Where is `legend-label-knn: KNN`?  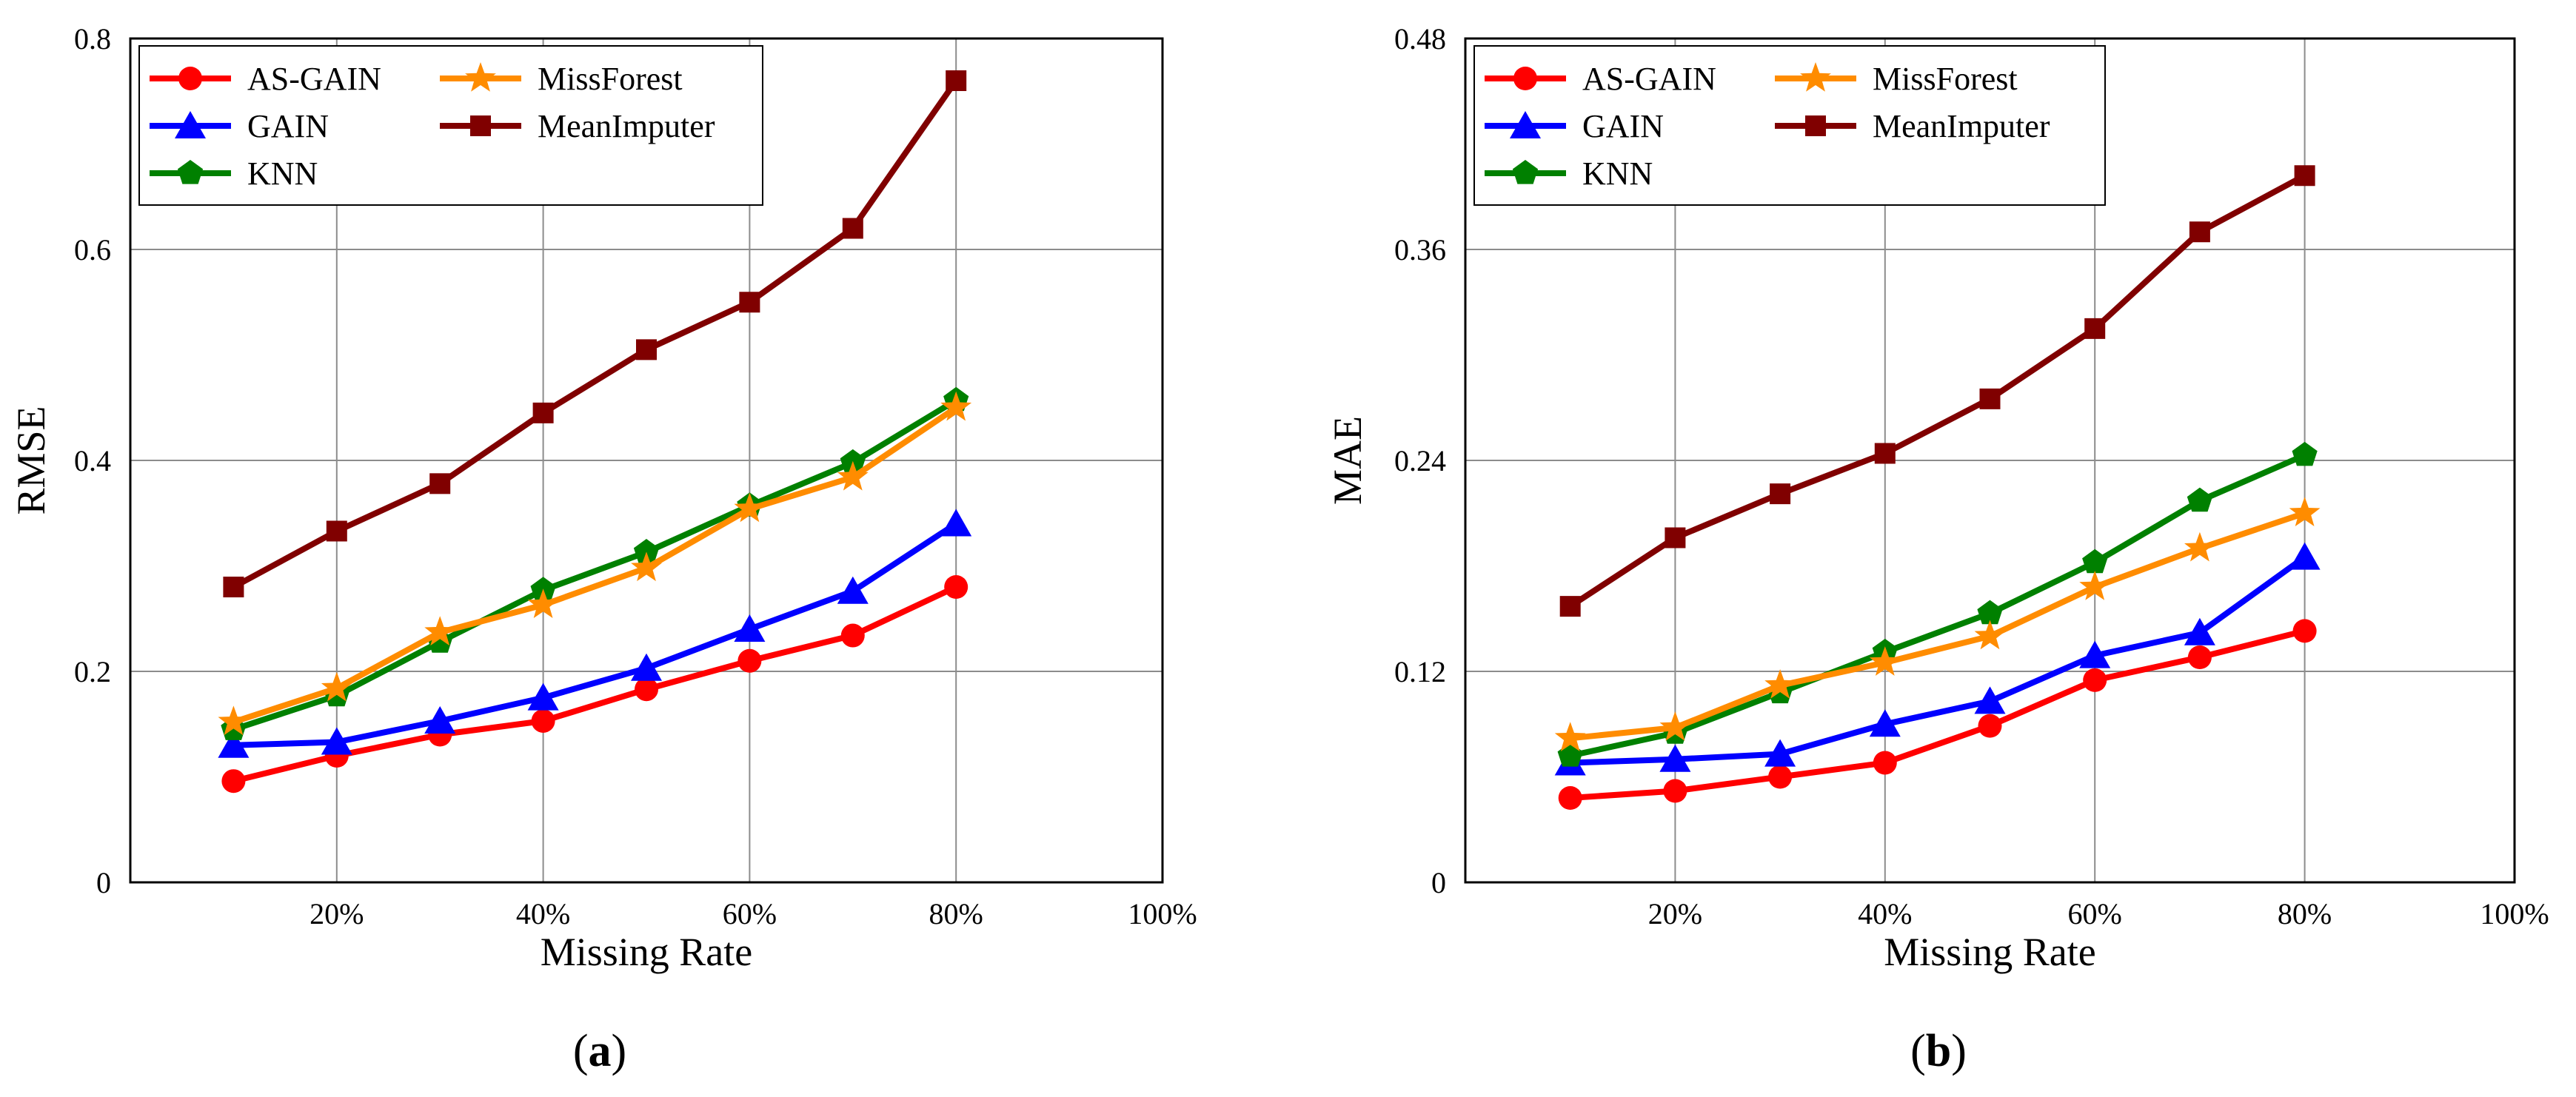 legend-label-knn: KNN is located at coordinates (282, 173).